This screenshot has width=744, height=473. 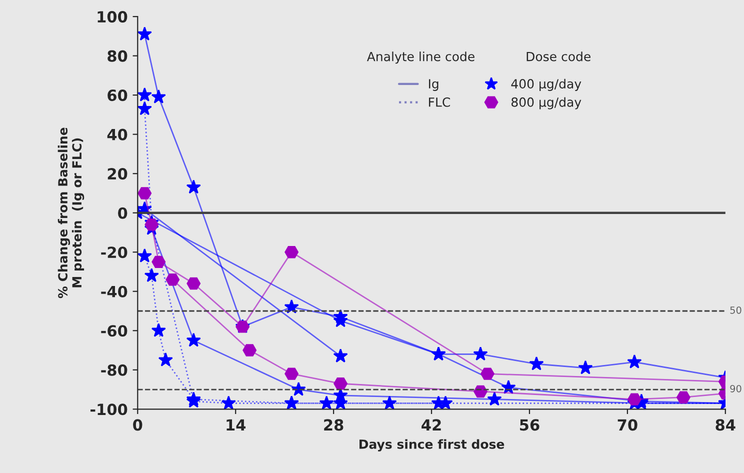 What do you see at coordinates (546, 103) in the screenshot?
I see `legend-label: 800 µg/day` at bounding box center [546, 103].